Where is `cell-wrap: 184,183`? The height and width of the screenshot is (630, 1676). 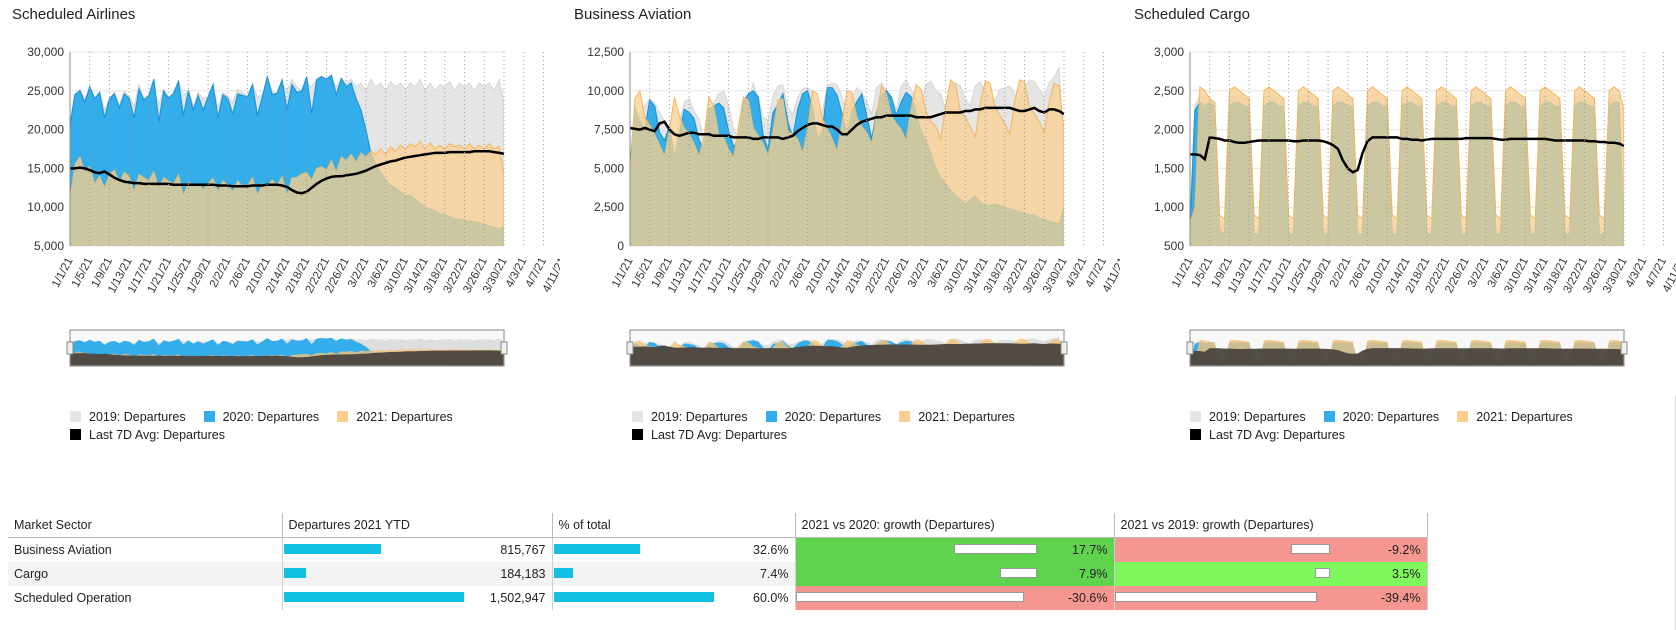 cell-wrap: 184,183 is located at coordinates (417, 574).